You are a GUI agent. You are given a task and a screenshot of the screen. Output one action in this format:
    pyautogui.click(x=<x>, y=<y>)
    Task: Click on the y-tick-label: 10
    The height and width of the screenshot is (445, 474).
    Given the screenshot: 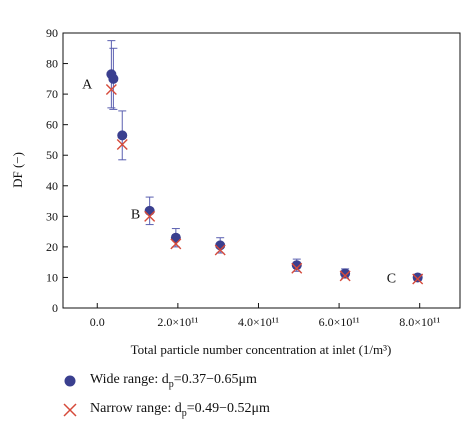 What is the action you would take?
    pyautogui.click(x=52, y=277)
    